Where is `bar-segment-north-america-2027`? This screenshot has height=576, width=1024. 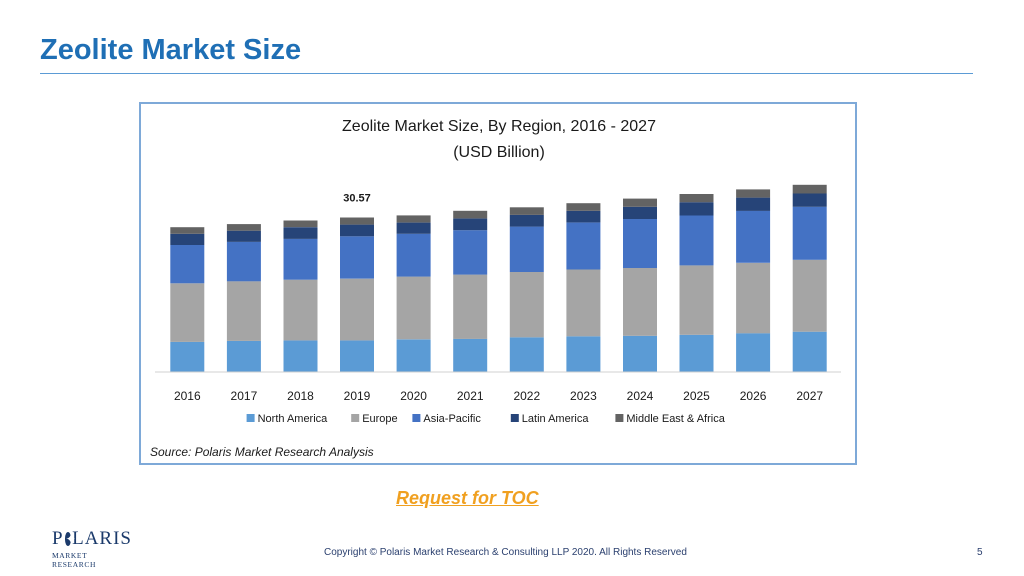 bar-segment-north-america-2027 is located at coordinates (809, 351).